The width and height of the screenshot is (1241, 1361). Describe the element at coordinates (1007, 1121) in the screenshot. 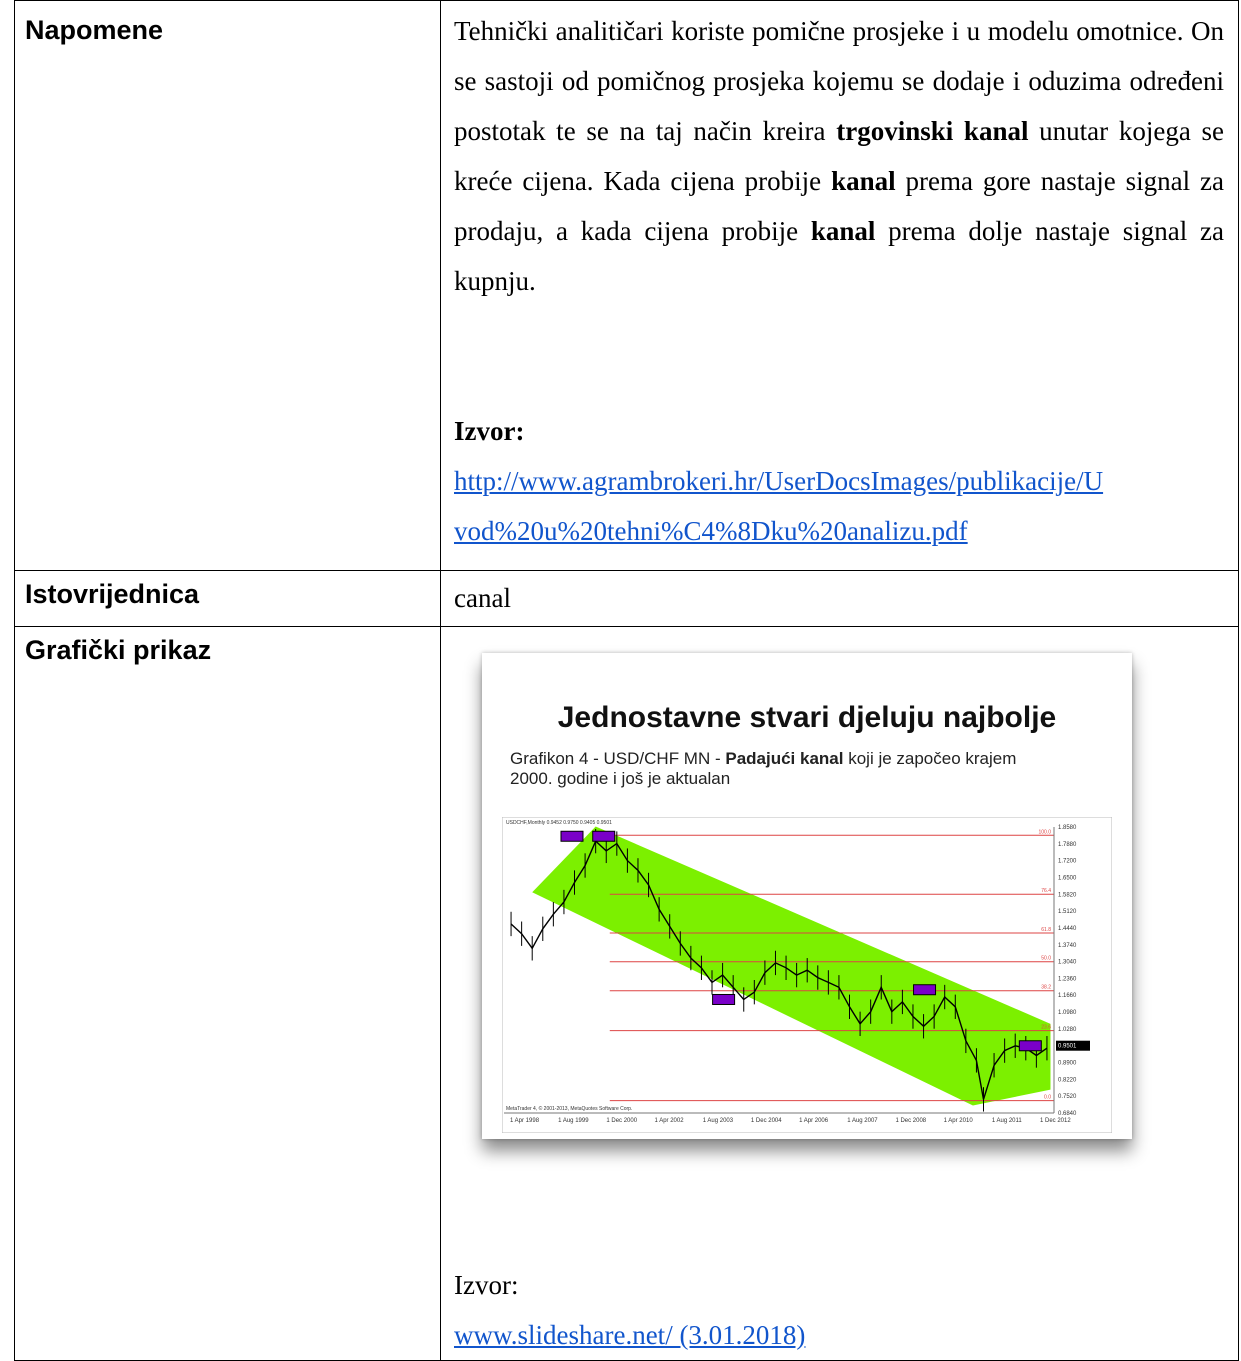

I see `x-tick-label: 1 Aug 2011` at that location.